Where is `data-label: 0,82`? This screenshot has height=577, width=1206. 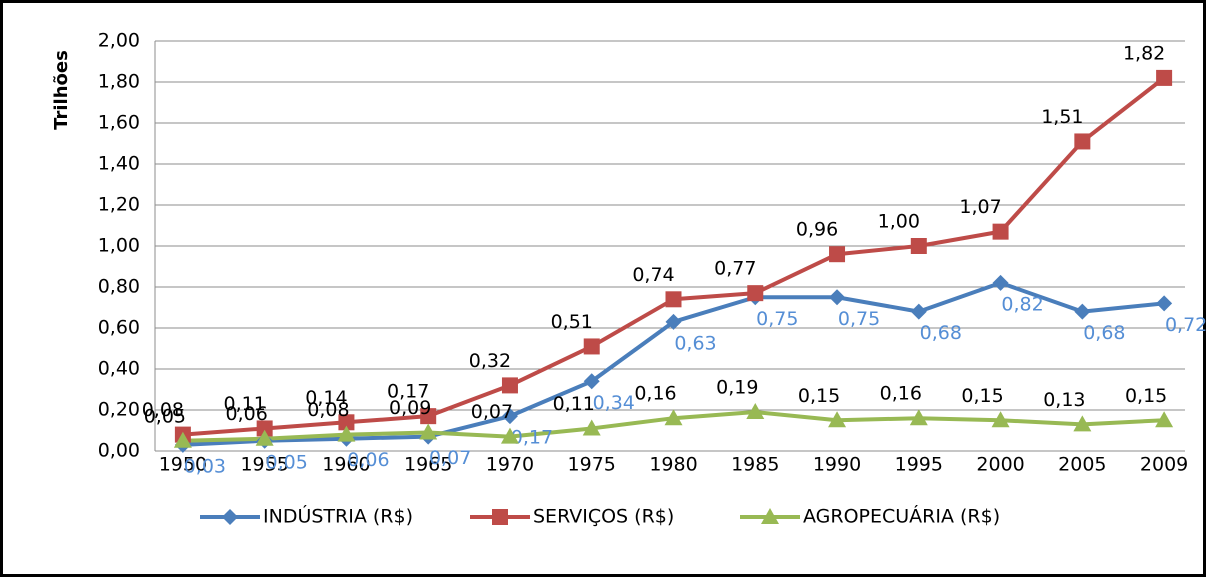
data-label: 0,82 is located at coordinates (1022, 304).